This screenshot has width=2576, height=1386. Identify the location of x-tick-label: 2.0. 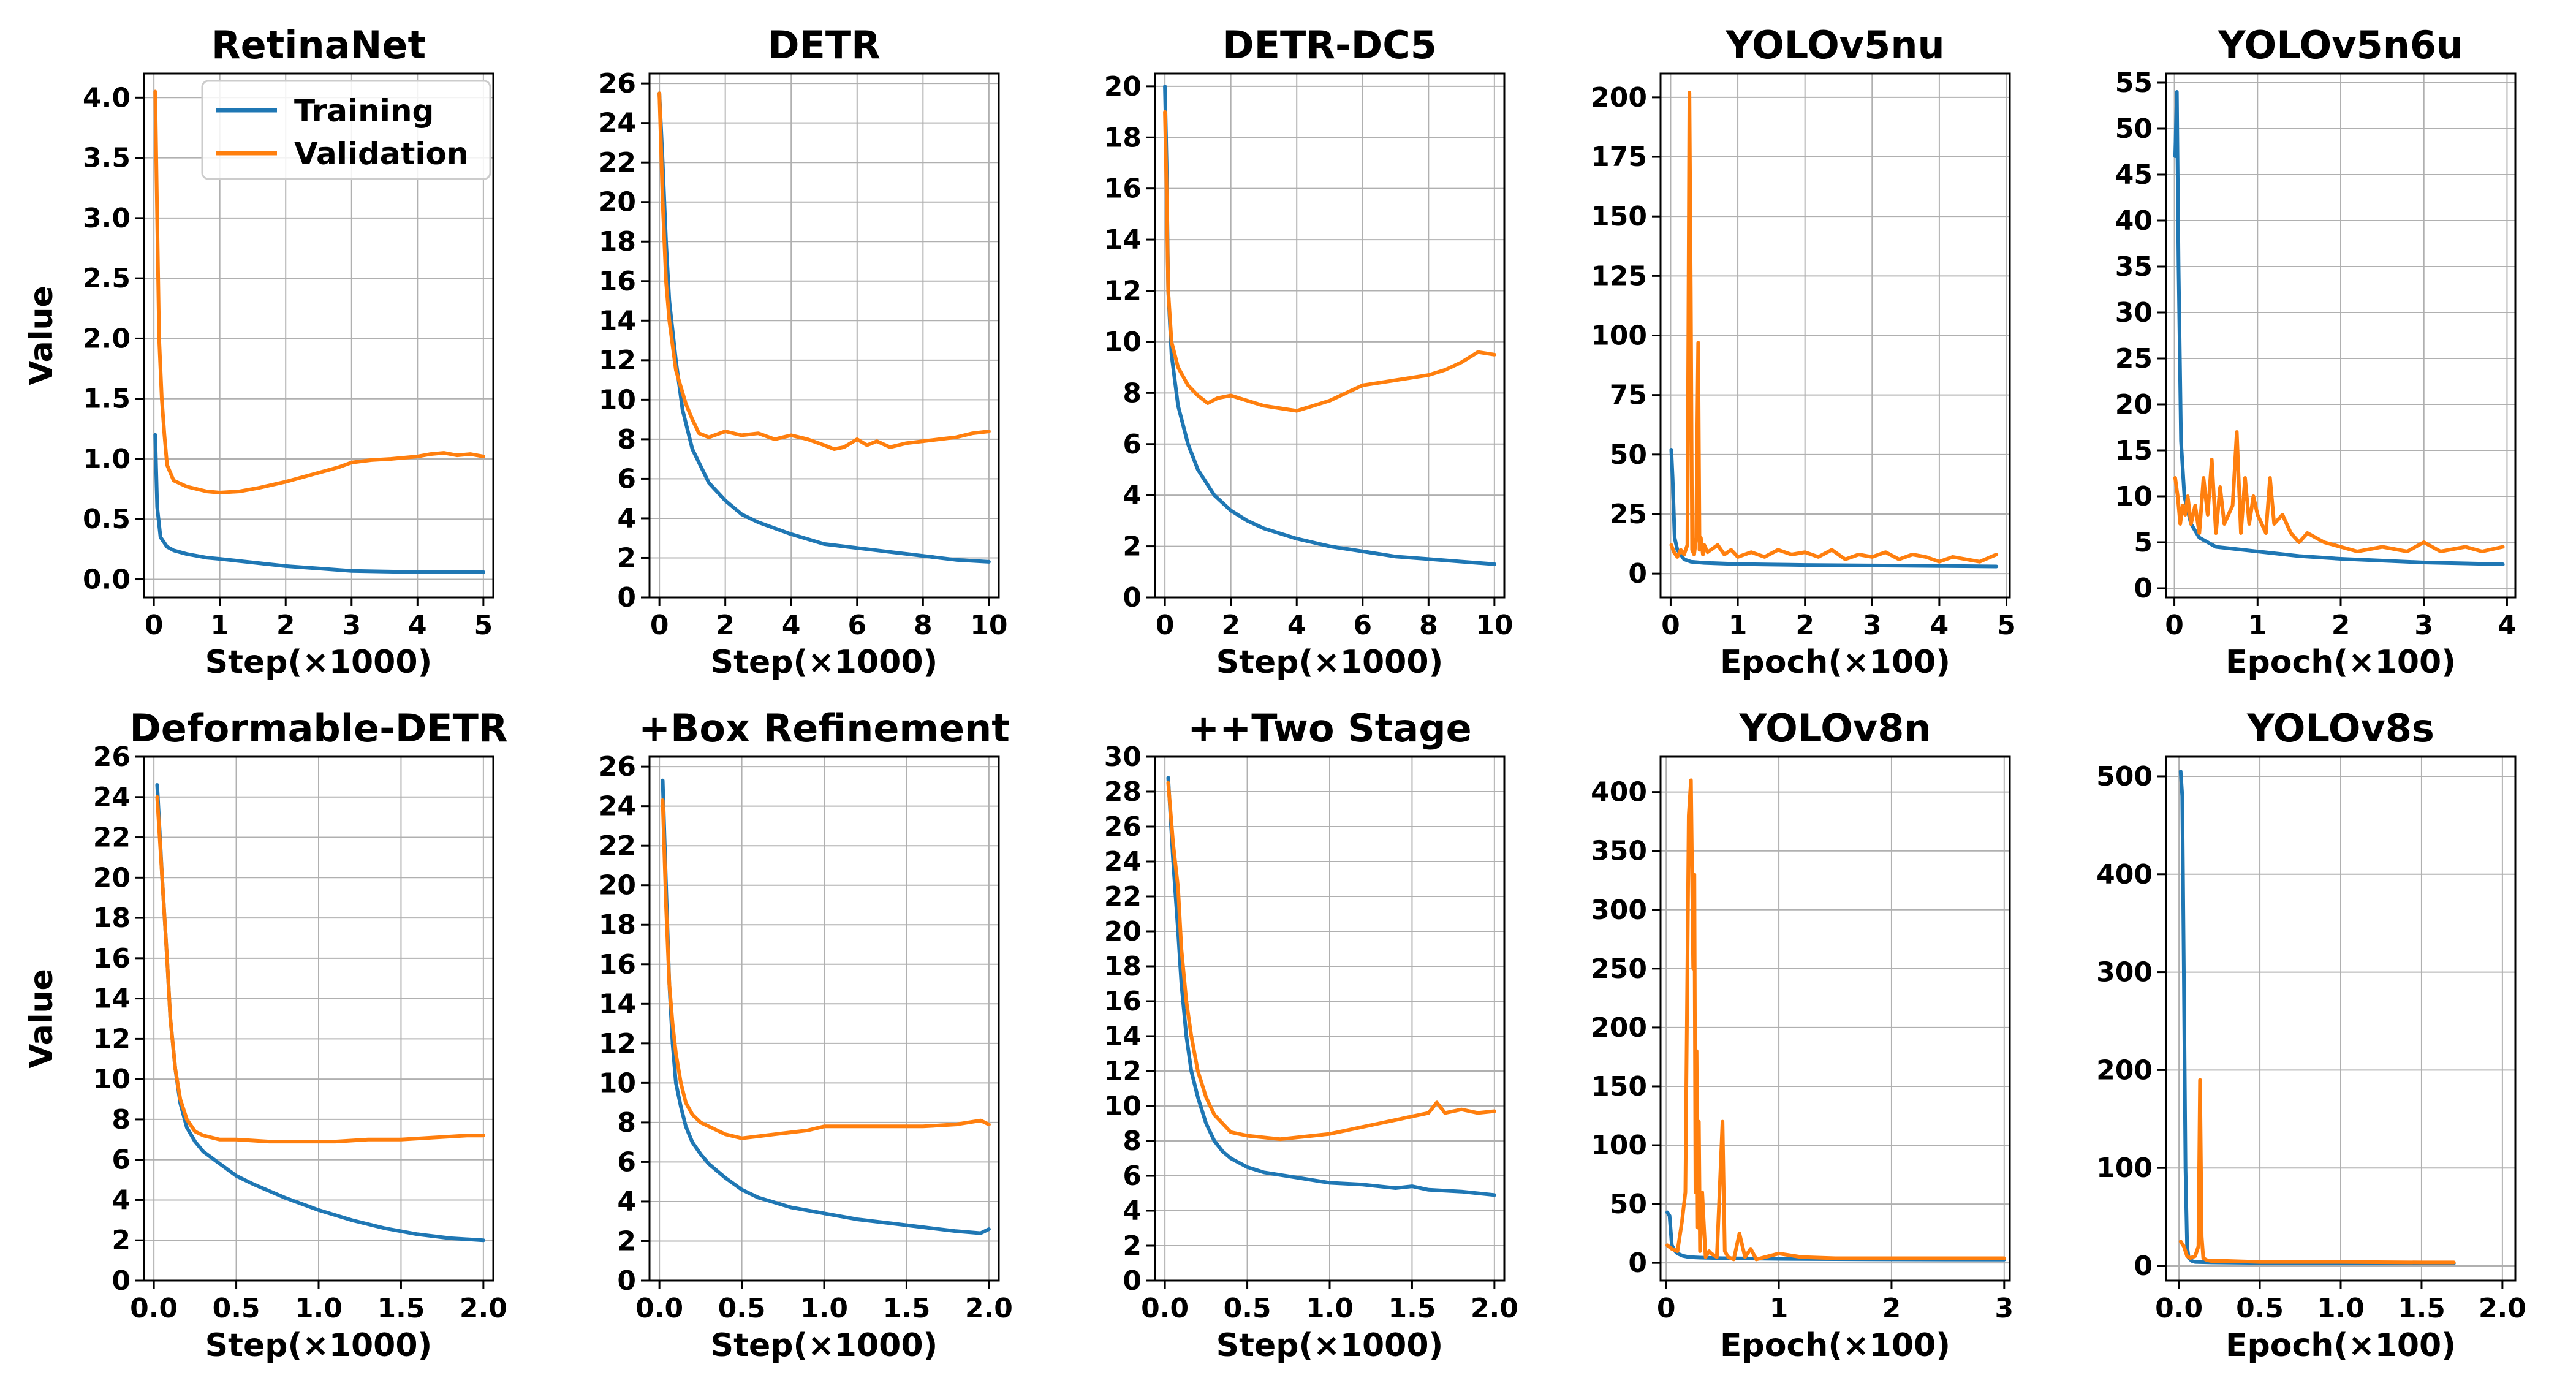
(2502, 1308).